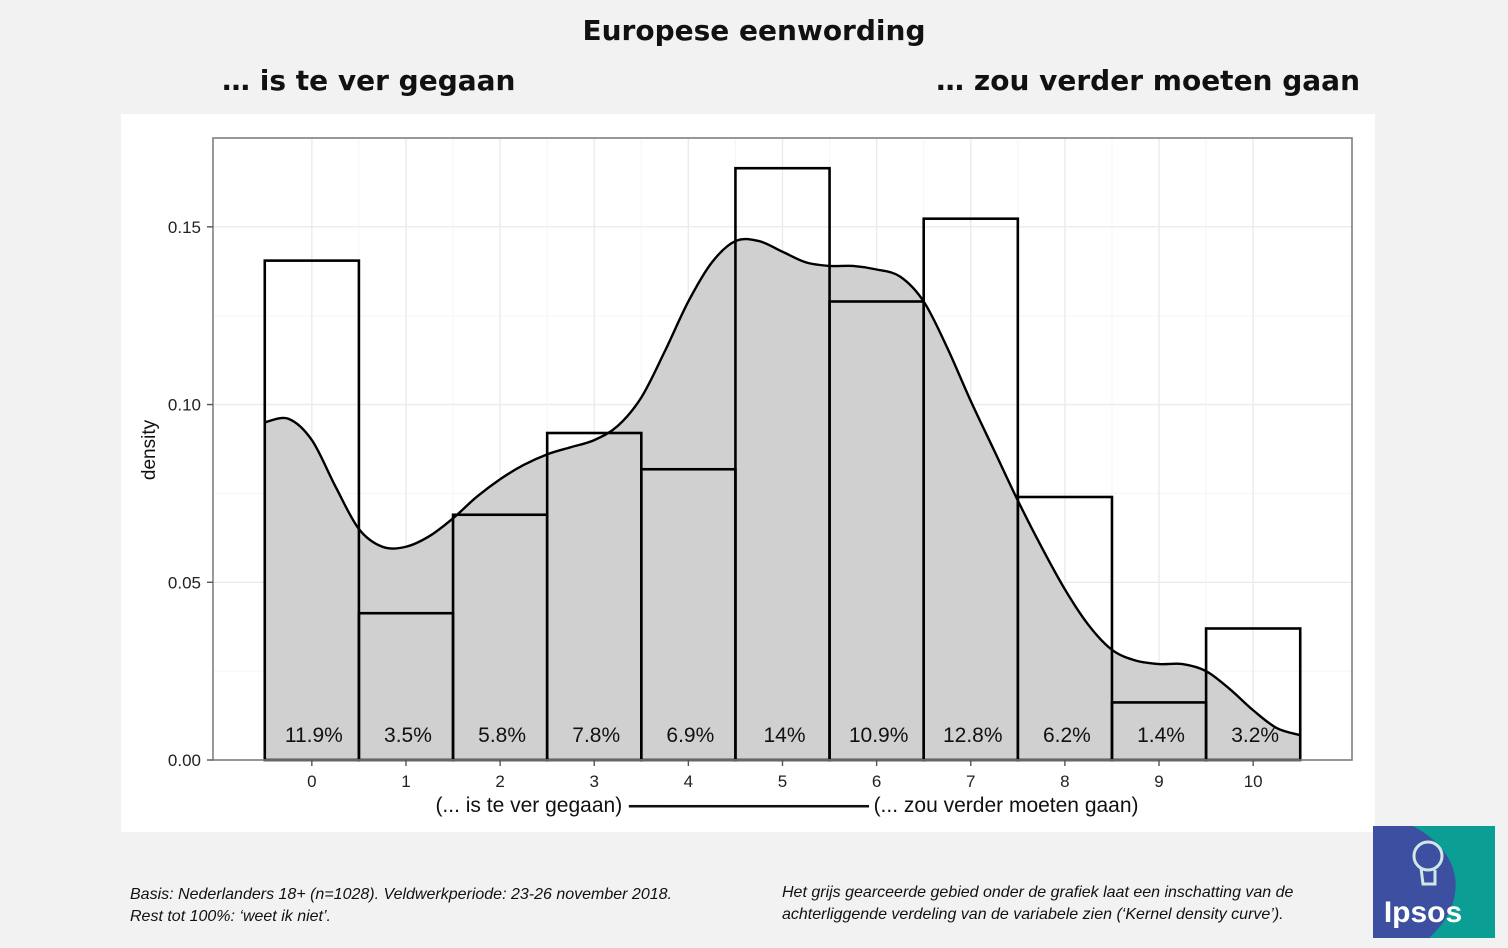 Image resolution: width=1508 pixels, height=948 pixels. I want to click on y-tick-label: 0.05, so click(184, 582).